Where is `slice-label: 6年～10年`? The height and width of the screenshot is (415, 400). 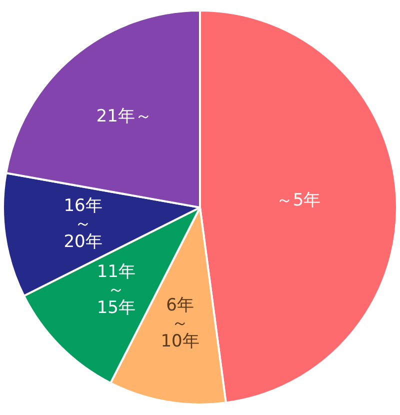 slice-label: 6年～10年 is located at coordinates (180, 323).